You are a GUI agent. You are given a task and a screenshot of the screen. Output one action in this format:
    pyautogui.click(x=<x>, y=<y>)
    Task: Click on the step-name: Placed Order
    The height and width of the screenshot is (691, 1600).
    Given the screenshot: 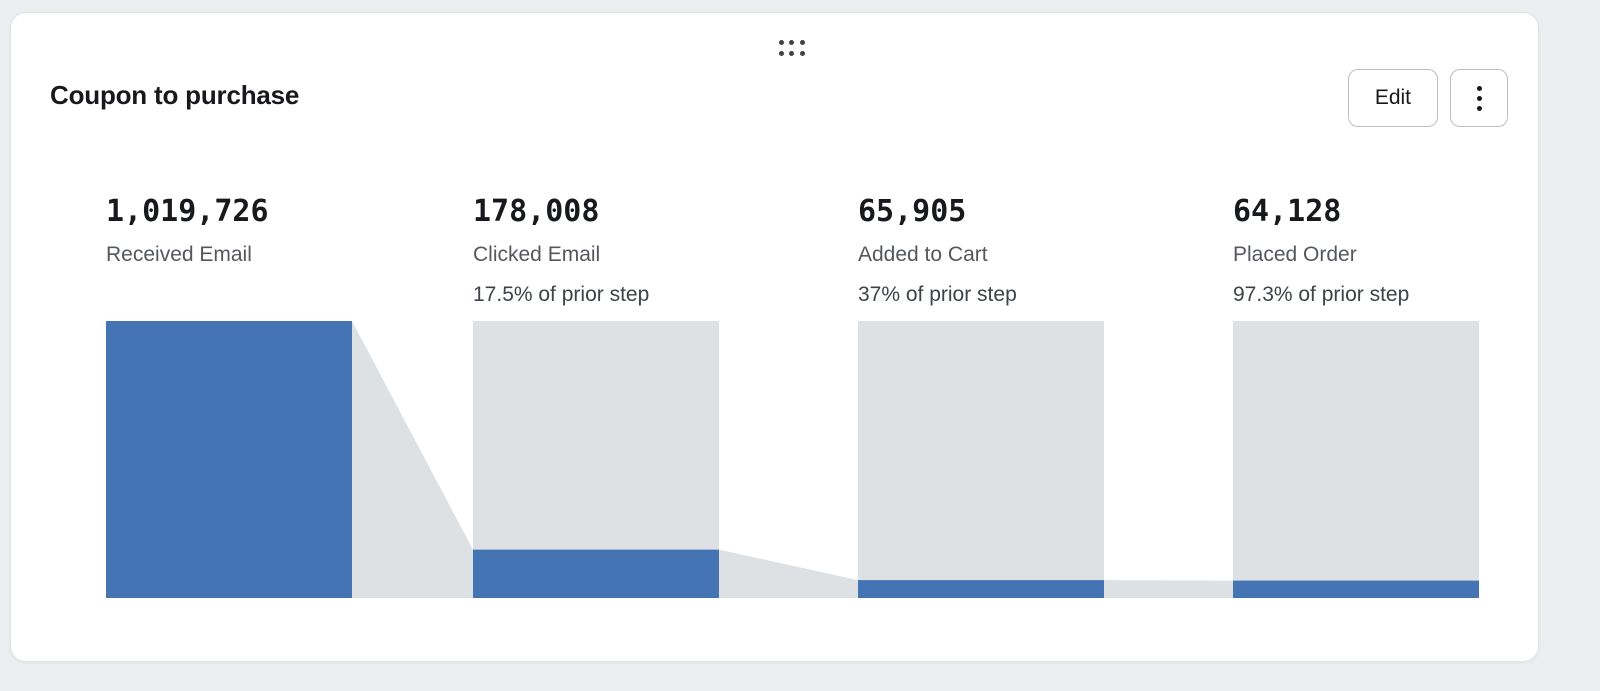 What is the action you would take?
    pyautogui.click(x=1295, y=254)
    